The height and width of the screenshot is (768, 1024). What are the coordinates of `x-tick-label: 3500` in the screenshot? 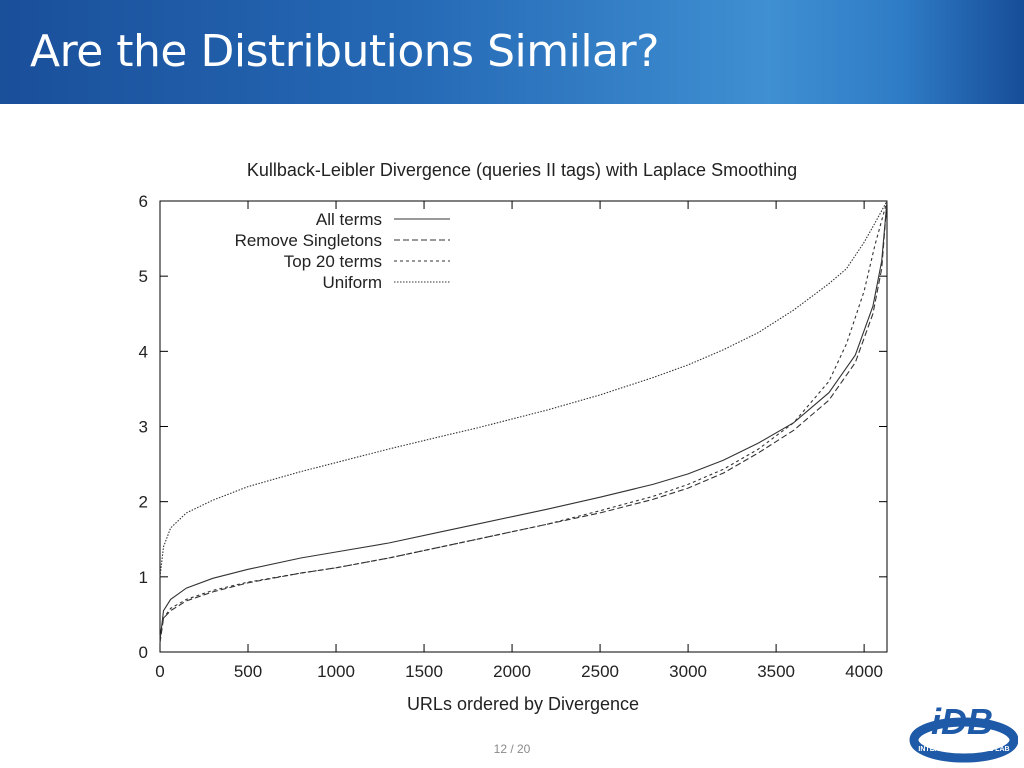 It's located at (776, 671).